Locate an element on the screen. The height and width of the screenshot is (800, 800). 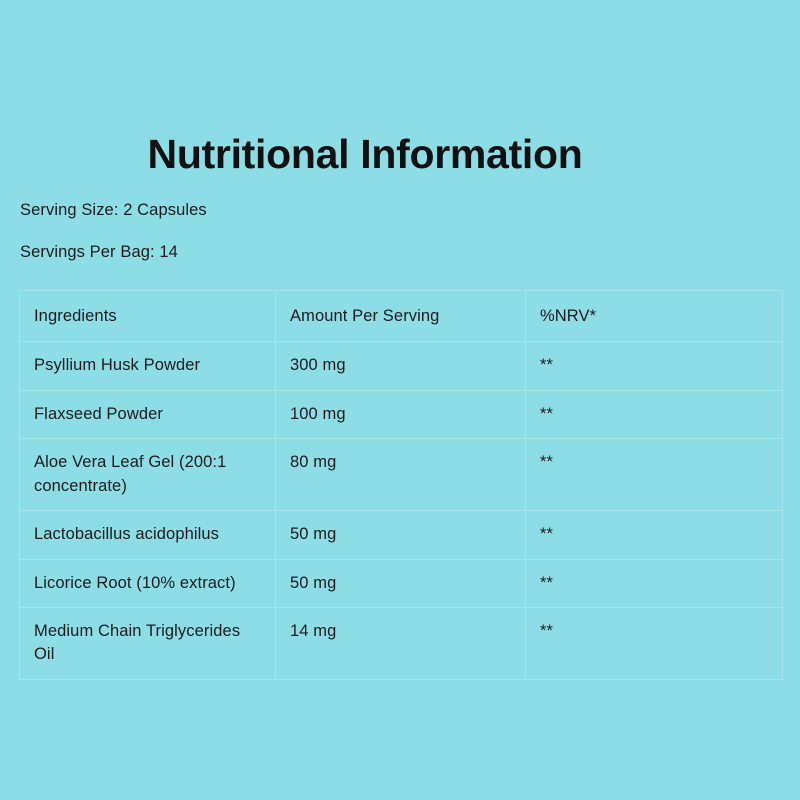
cell-ingredient: Lactobacillus acidophilus is located at coordinates (147, 535).